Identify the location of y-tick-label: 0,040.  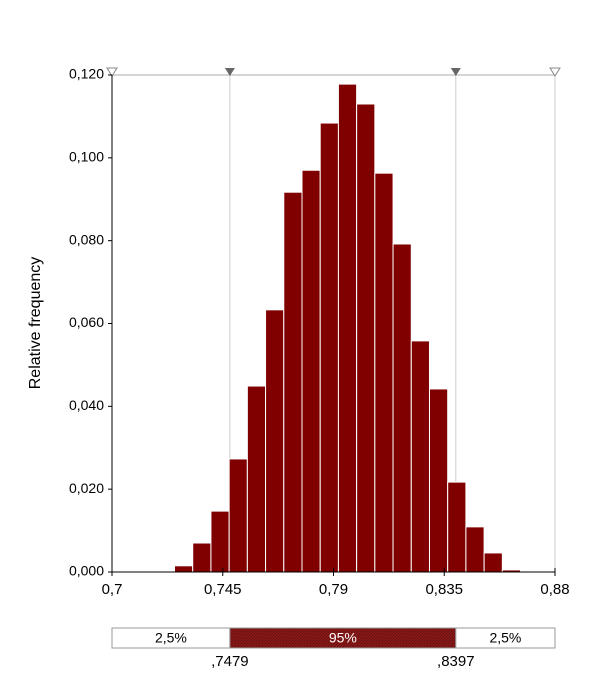
(86, 405).